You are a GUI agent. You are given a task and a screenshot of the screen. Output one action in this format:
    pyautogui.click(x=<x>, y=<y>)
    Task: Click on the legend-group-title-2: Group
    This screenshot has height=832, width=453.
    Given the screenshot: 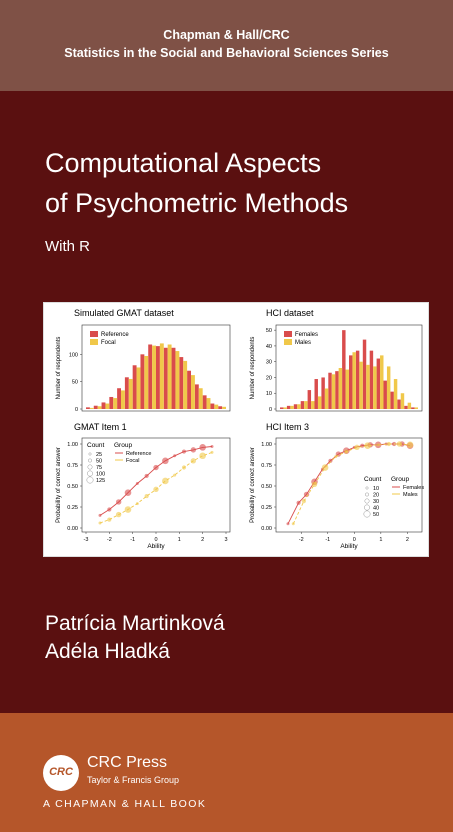 What is the action you would take?
    pyautogui.click(x=123, y=445)
    